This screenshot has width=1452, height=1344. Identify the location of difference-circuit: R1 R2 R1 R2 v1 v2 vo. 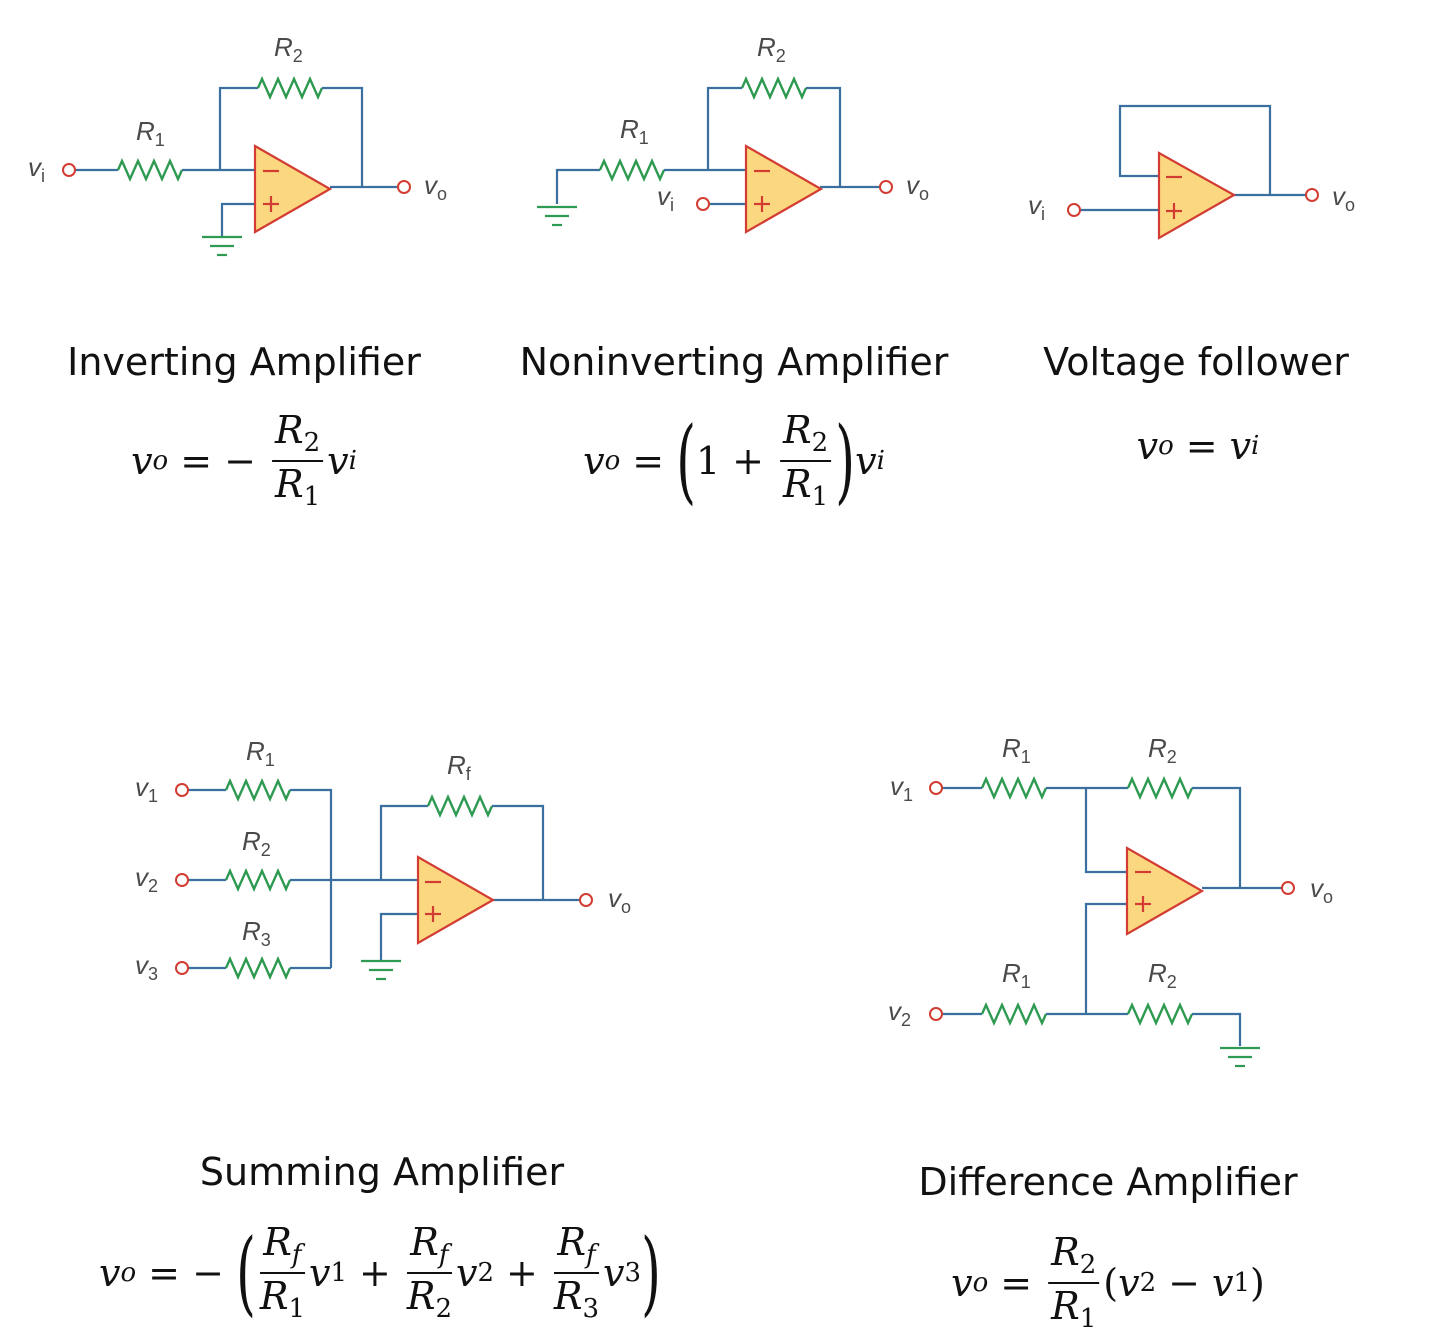
(1110, 900).